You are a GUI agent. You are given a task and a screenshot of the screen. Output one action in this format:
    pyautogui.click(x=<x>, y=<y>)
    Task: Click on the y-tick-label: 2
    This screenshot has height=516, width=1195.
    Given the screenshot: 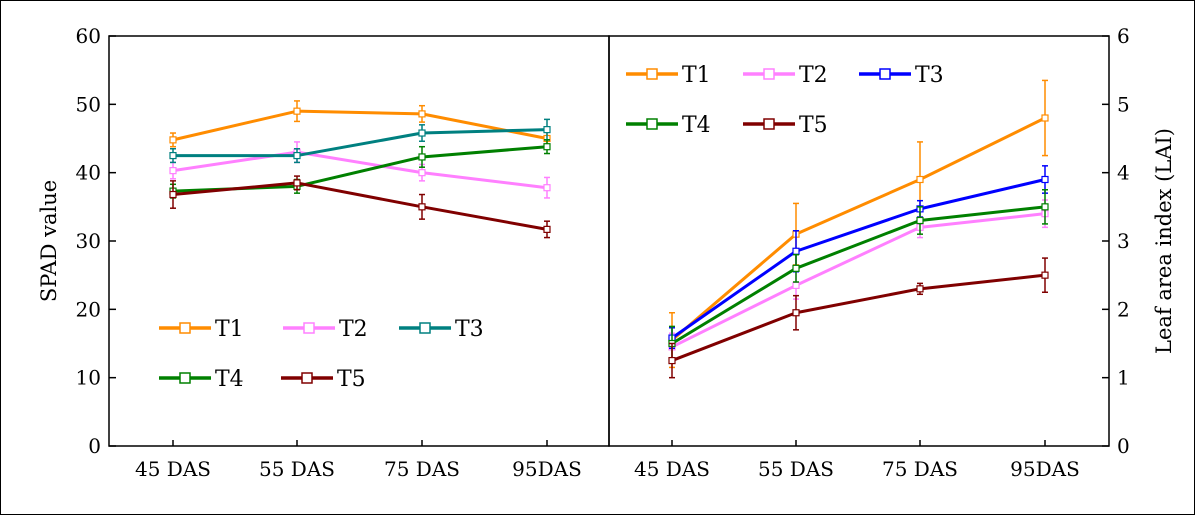 What is the action you would take?
    pyautogui.click(x=1123, y=309)
    